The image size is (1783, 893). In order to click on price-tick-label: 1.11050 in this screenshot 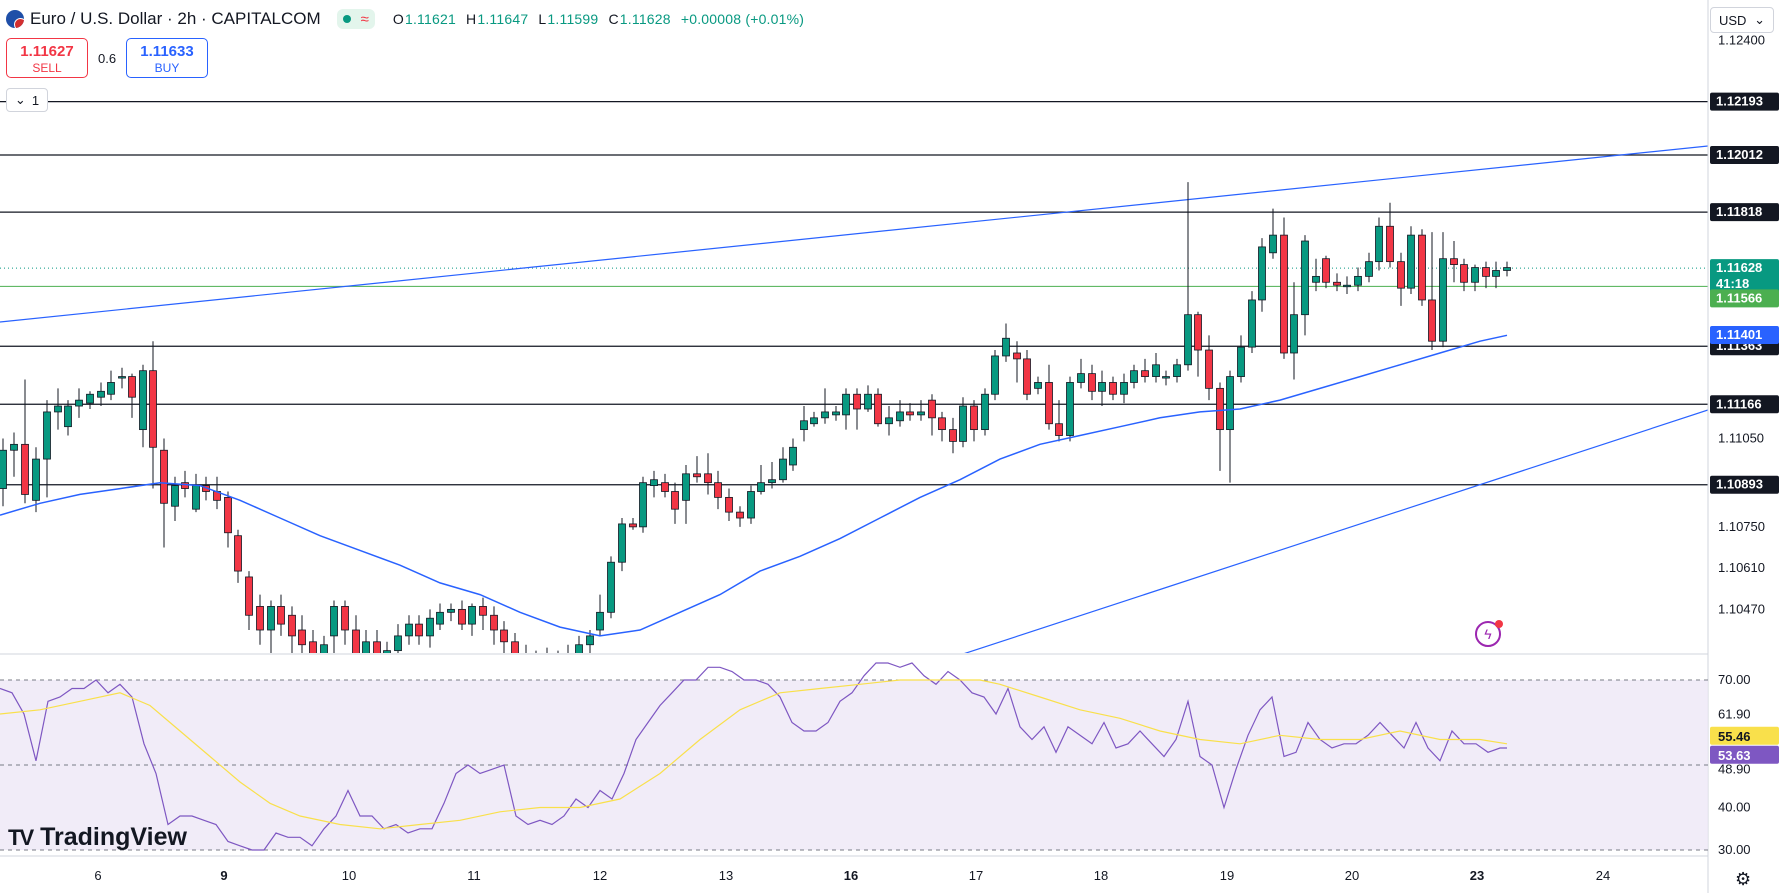, I will do `click(1741, 437)`.